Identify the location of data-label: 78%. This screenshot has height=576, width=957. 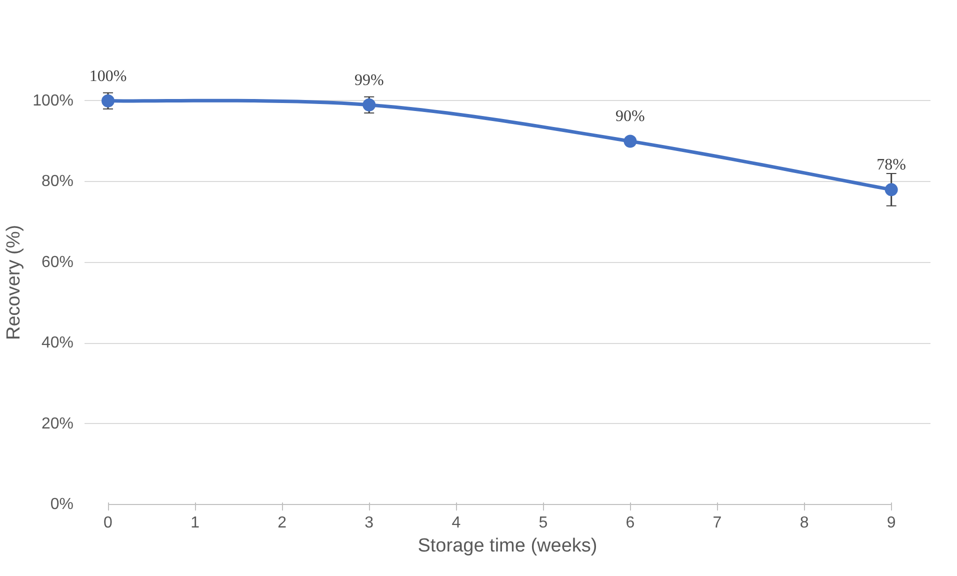
(891, 165).